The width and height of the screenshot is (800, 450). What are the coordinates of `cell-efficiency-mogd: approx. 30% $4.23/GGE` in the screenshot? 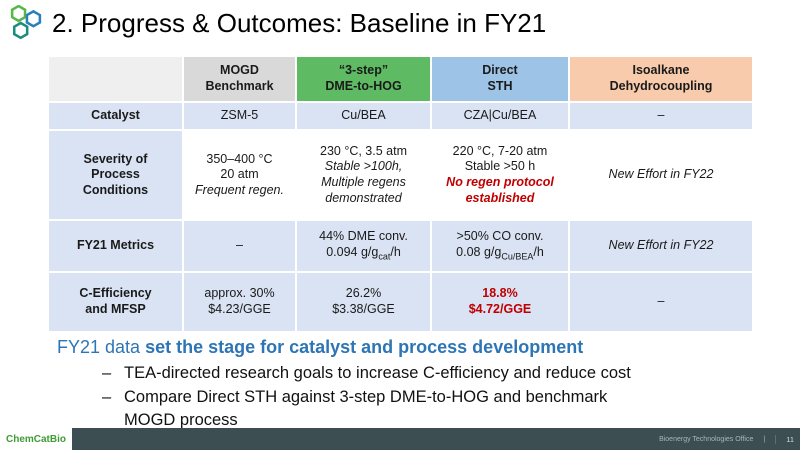 It's located at (239, 302).